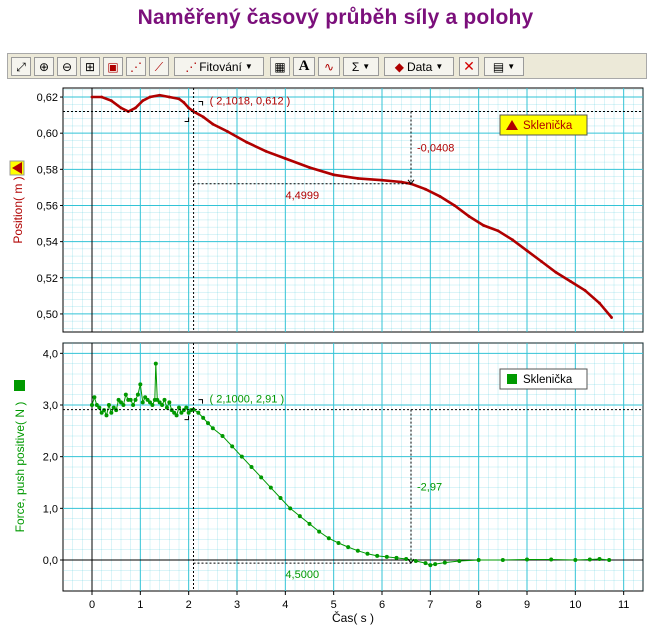  I want to click on triangle-icon, so click(17, 168).